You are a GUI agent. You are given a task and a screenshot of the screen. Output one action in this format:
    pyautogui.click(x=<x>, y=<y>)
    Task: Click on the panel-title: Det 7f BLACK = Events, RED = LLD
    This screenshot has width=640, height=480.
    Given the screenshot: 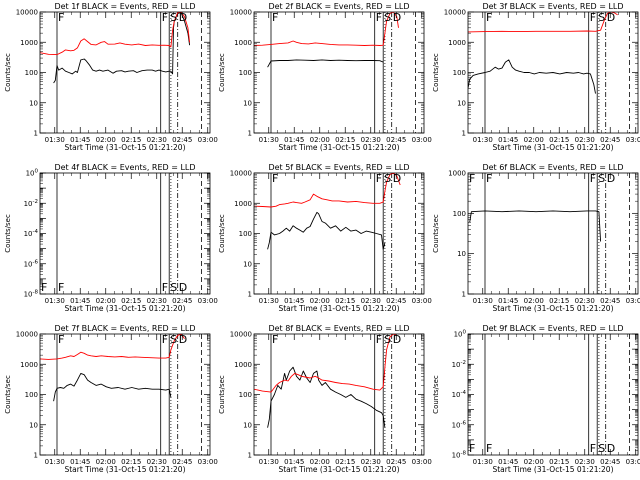 What is the action you would take?
    pyautogui.click(x=124, y=328)
    